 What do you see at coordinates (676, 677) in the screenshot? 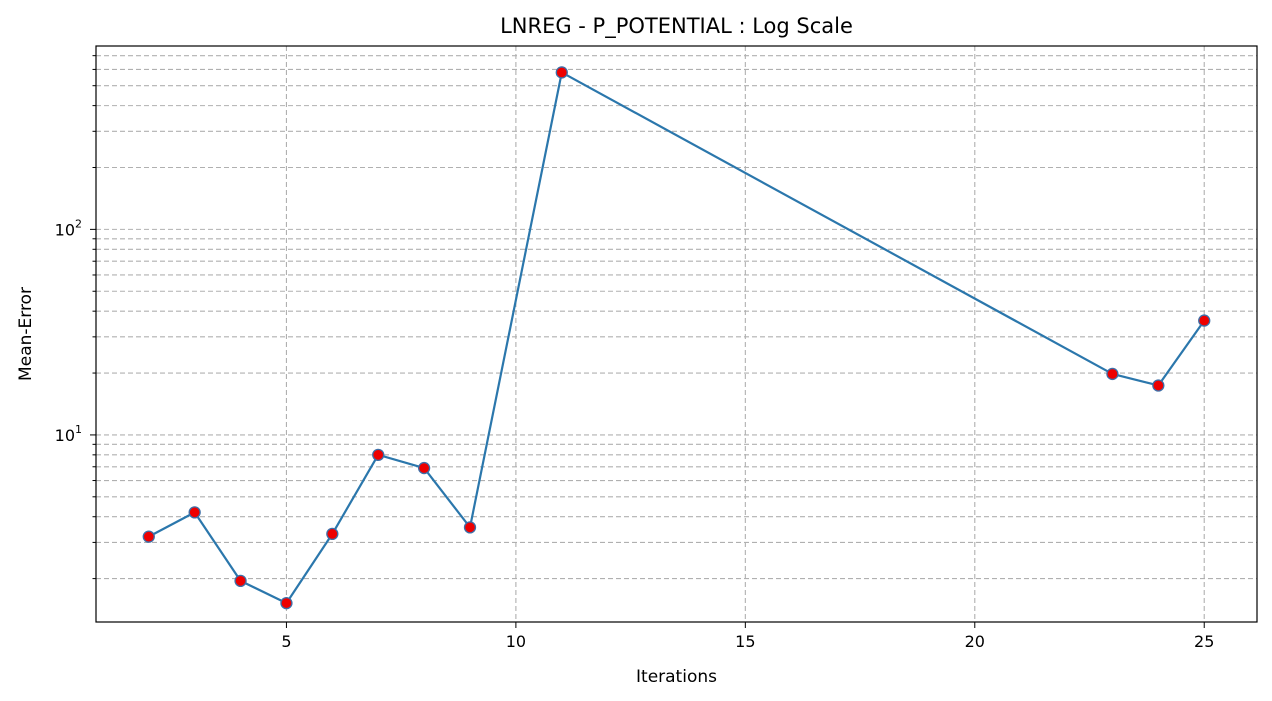
I see `x-axis-label: Iterations` at bounding box center [676, 677].